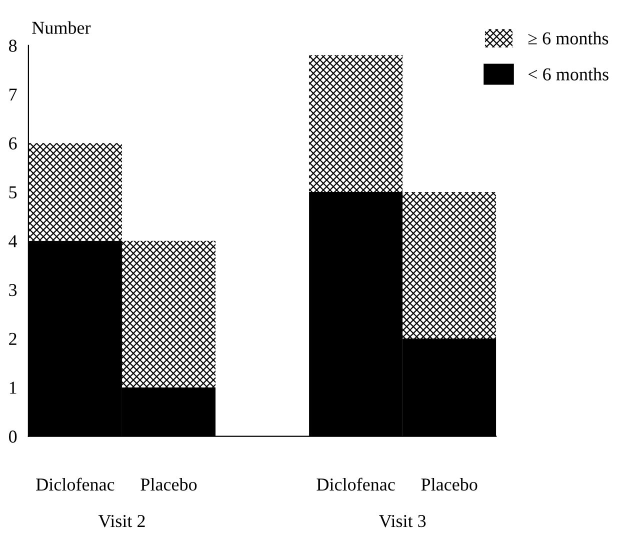 This screenshot has width=632, height=534. Describe the element at coordinates (121, 521) in the screenshot. I see `text: Visit 2` at that location.